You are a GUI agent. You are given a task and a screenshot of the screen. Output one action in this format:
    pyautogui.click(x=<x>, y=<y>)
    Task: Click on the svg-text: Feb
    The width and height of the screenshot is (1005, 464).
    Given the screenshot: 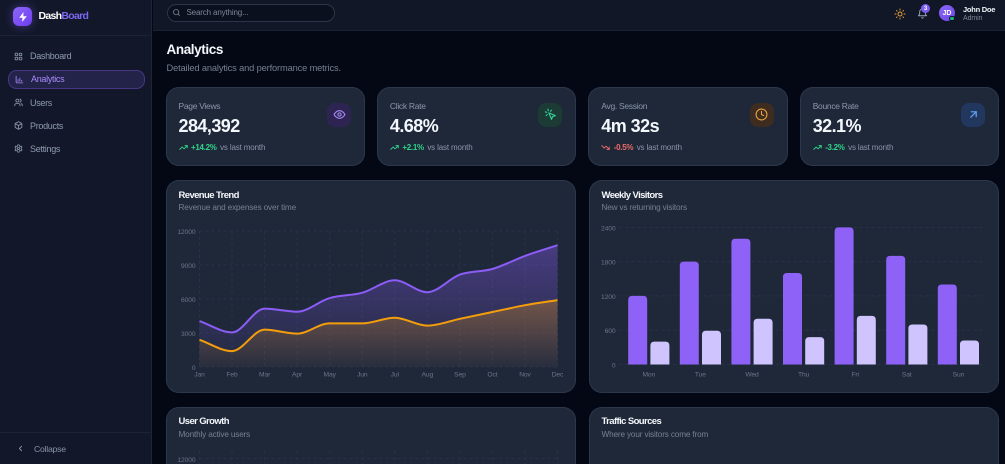 What is the action you would take?
    pyautogui.click(x=232, y=375)
    